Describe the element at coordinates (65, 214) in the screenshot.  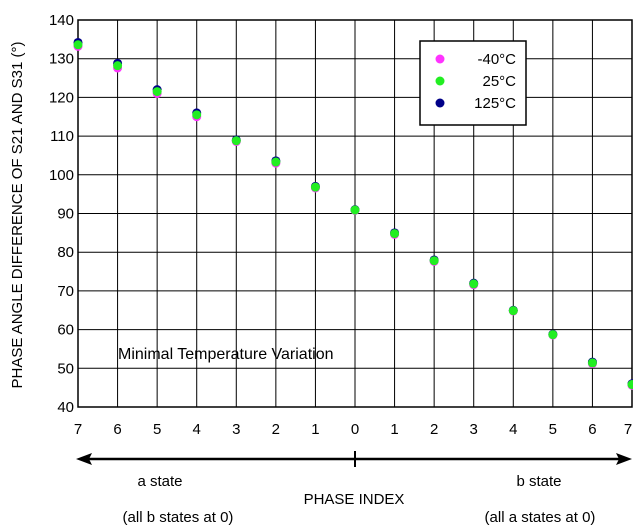
I see `y-tick-label: 90` at that location.